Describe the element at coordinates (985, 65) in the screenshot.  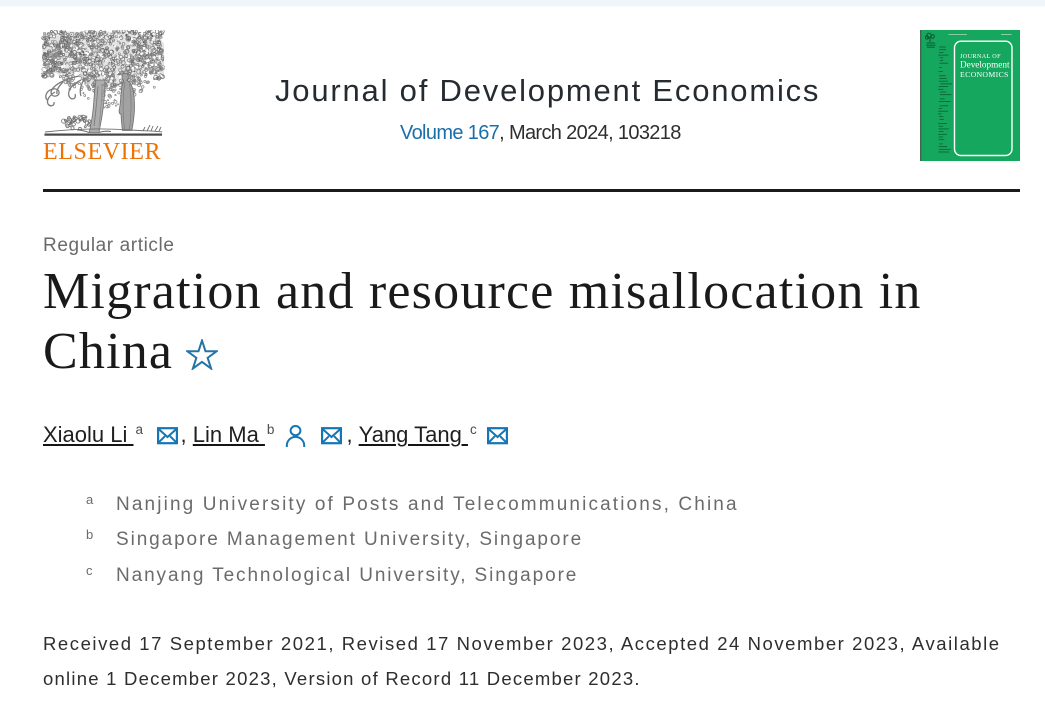
I see `svg-text: Development` at that location.